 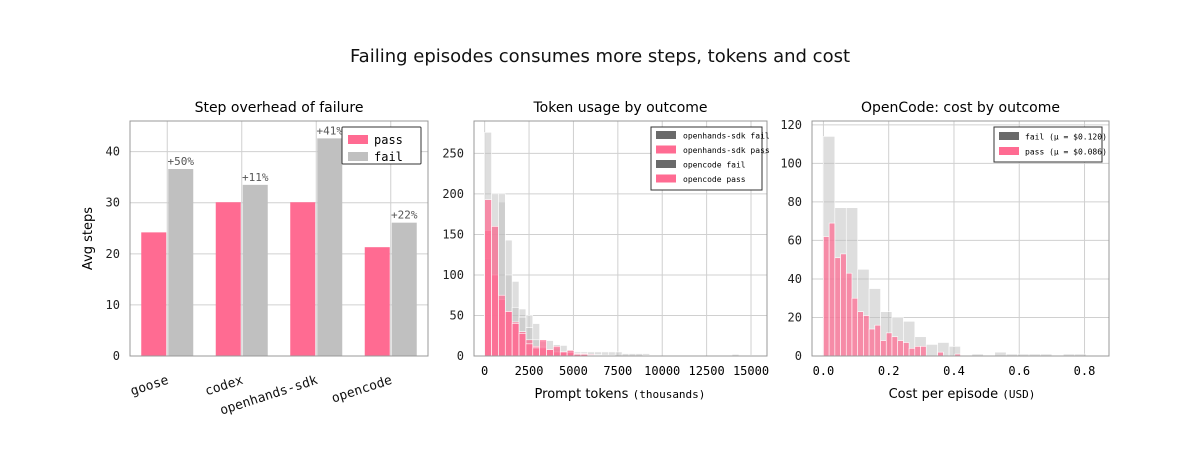 I want to click on x-tick-label: 0.8, so click(x=1085, y=371).